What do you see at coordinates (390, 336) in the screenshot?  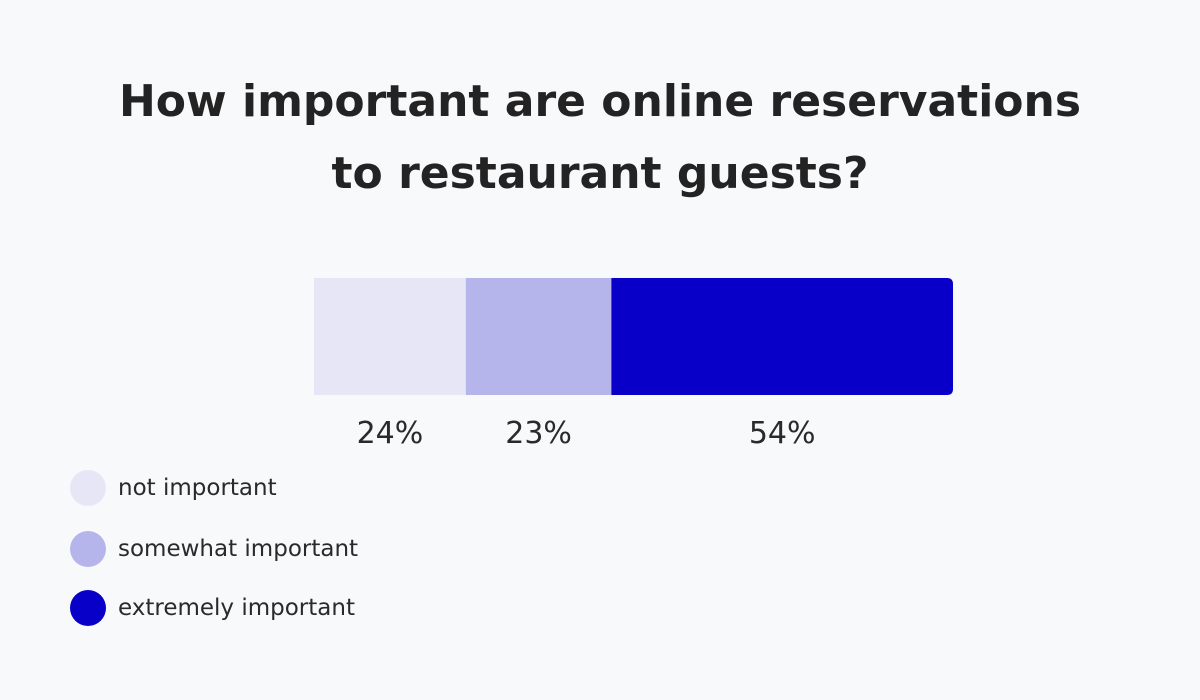 I see `bar-segment-not-important` at bounding box center [390, 336].